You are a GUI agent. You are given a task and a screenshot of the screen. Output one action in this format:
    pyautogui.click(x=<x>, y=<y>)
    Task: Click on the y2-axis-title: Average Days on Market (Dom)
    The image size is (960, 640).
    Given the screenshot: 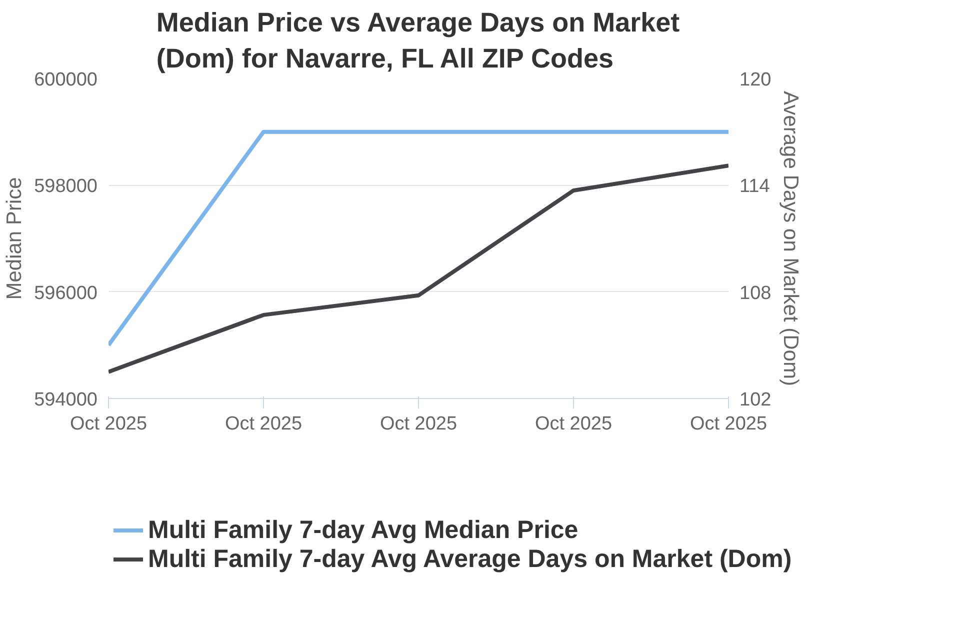 What is the action you would take?
    pyautogui.click(x=790, y=238)
    